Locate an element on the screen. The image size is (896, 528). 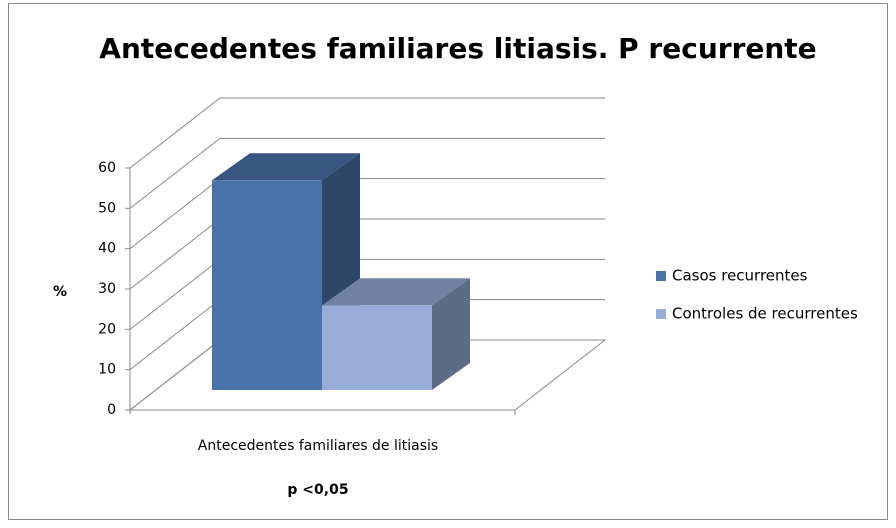
y-tick-label: 40 is located at coordinates (107, 249).